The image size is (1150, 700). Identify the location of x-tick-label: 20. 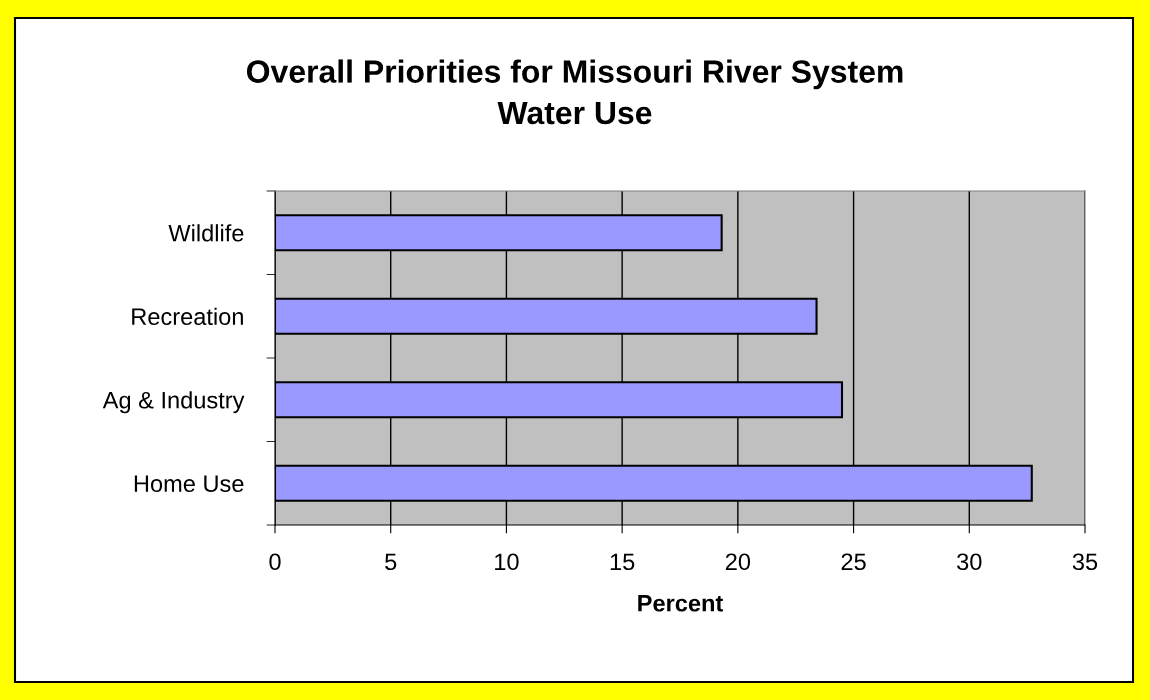
(738, 562).